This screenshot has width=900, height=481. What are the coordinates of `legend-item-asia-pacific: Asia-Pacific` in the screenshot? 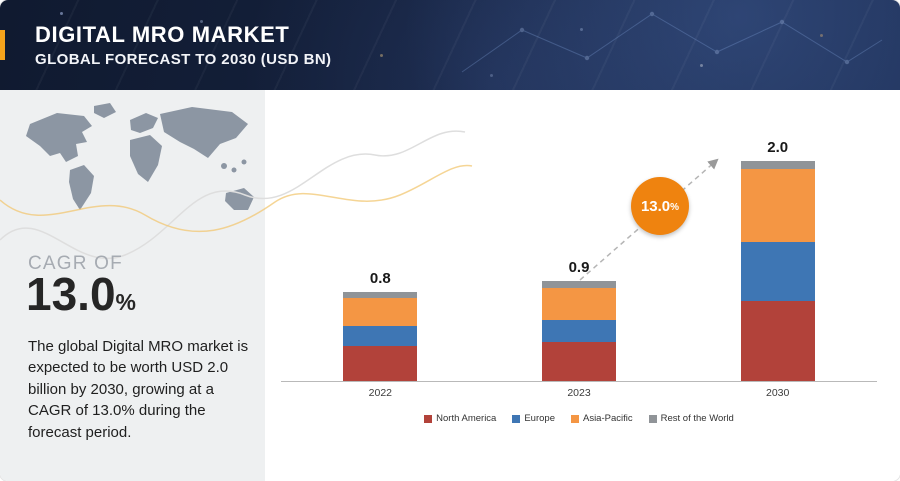 It's located at (601, 418).